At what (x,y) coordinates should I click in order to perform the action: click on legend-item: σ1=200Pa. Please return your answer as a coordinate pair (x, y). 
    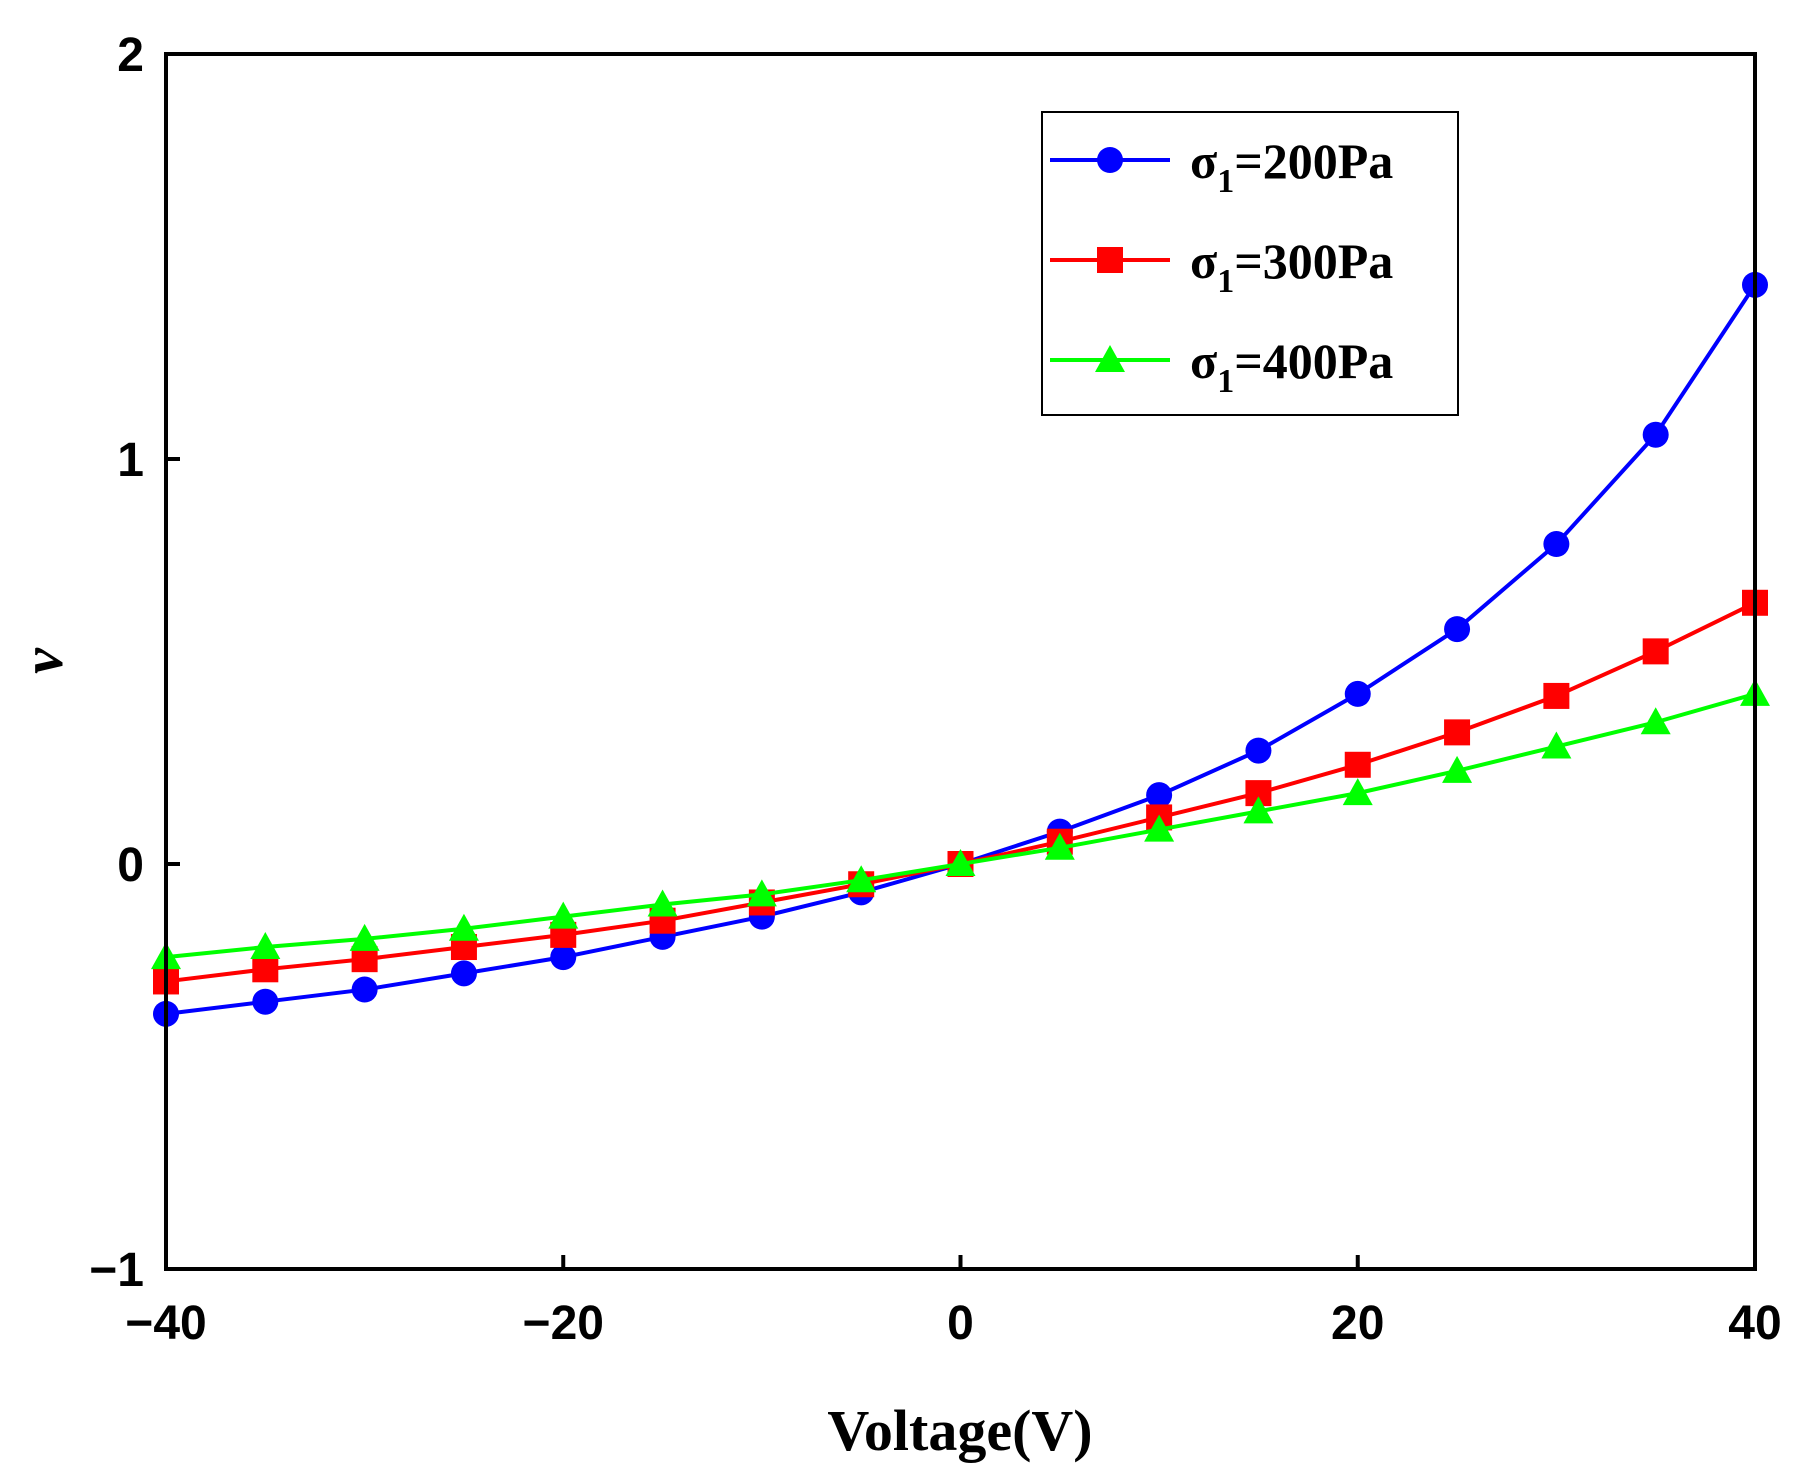
    Looking at the image, I should click on (1221, 166).